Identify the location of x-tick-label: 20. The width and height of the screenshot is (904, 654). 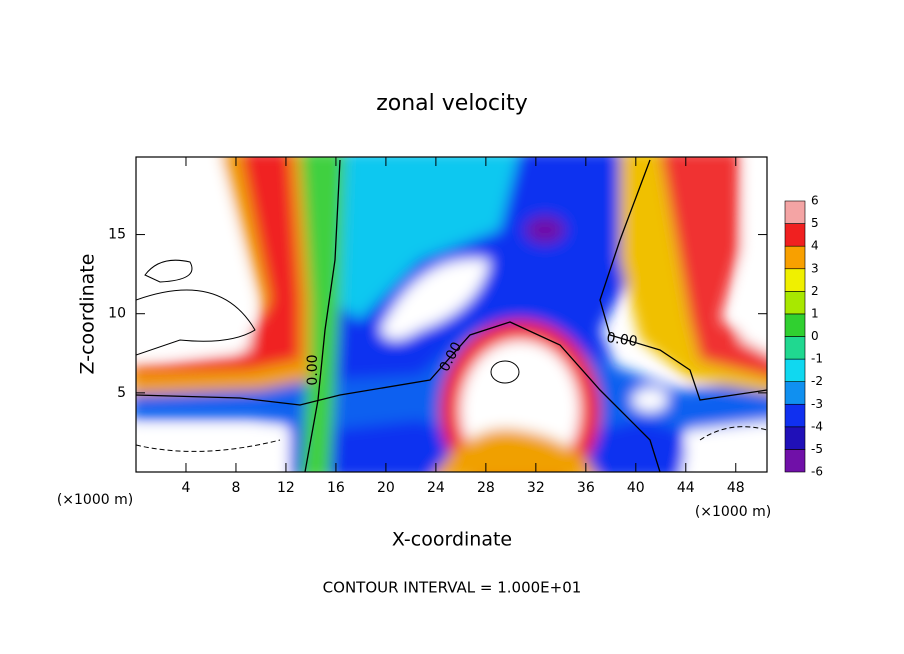
(386, 488).